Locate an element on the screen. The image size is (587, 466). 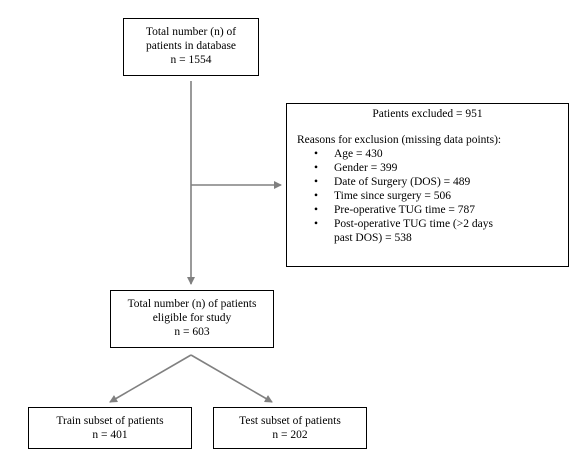
database-box-line-2: patients in database is located at coordinates (191, 46).